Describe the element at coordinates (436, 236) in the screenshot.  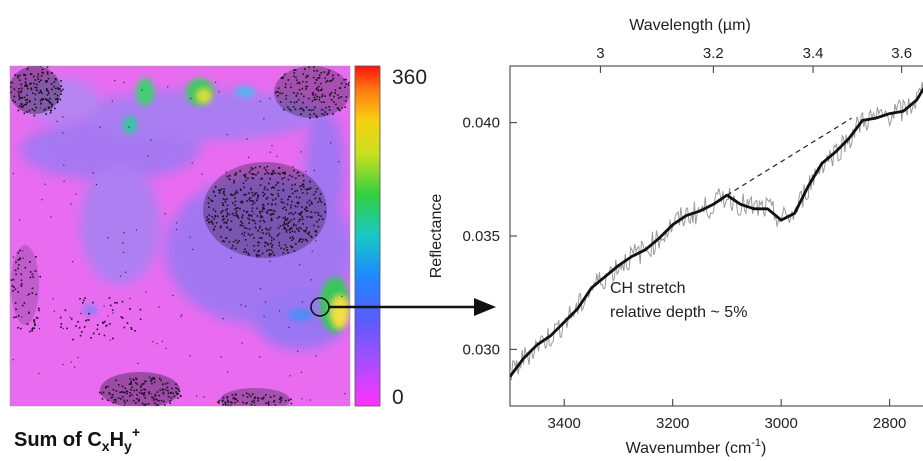
I see `y-axis-title: Reflectance` at that location.